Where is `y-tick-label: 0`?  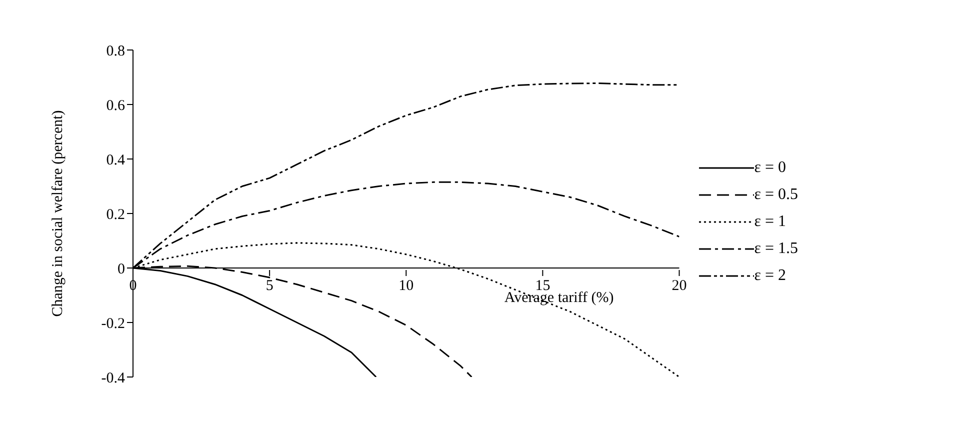 y-tick-label: 0 is located at coordinates (121, 269).